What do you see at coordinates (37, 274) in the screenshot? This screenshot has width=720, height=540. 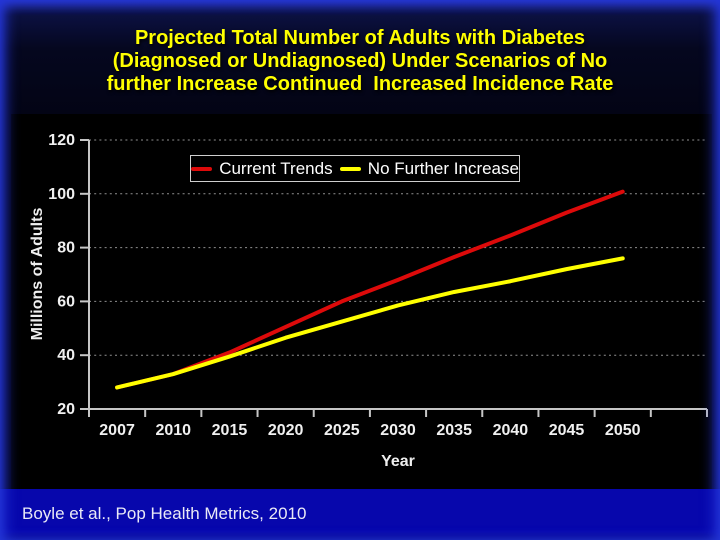 I see `y-axis-title: Millions of Adults` at bounding box center [37, 274].